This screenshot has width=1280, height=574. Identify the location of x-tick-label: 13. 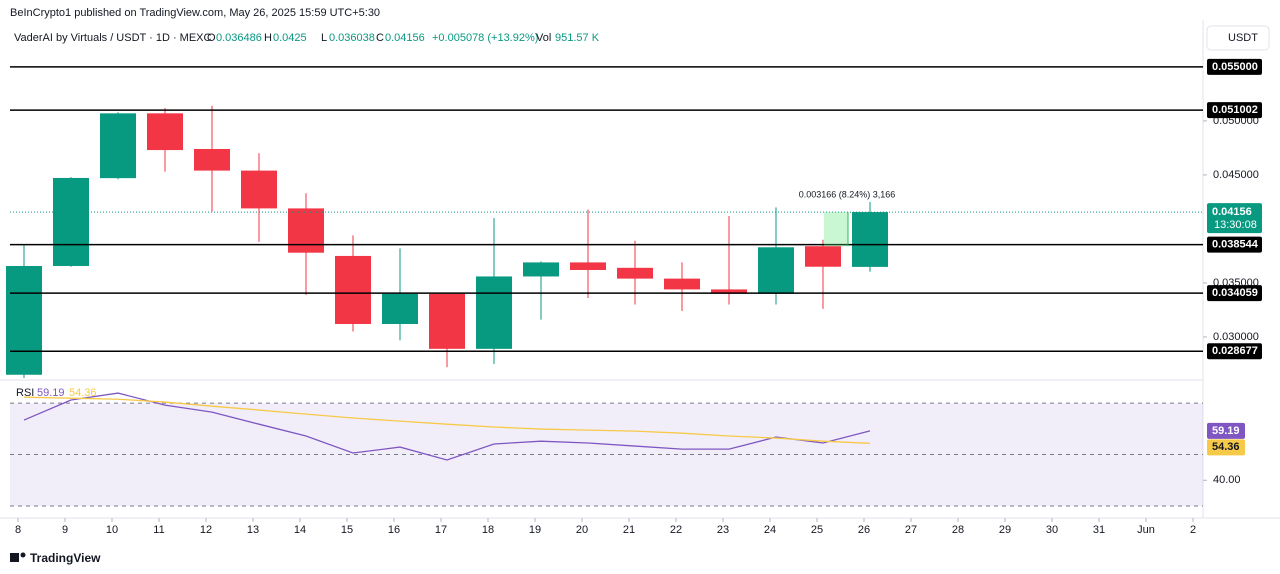
(253, 530).